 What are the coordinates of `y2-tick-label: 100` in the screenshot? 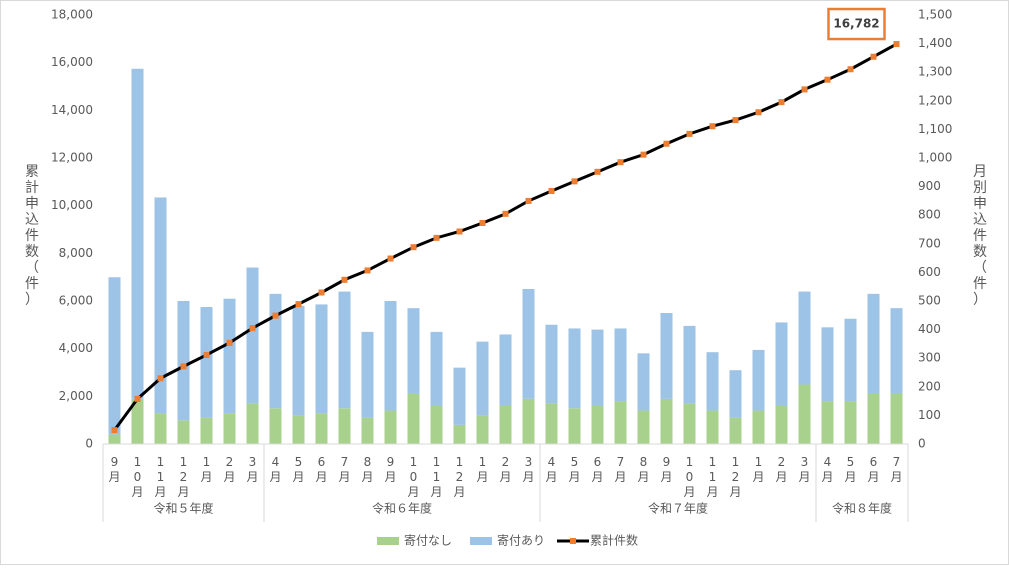 It's located at (929, 415).